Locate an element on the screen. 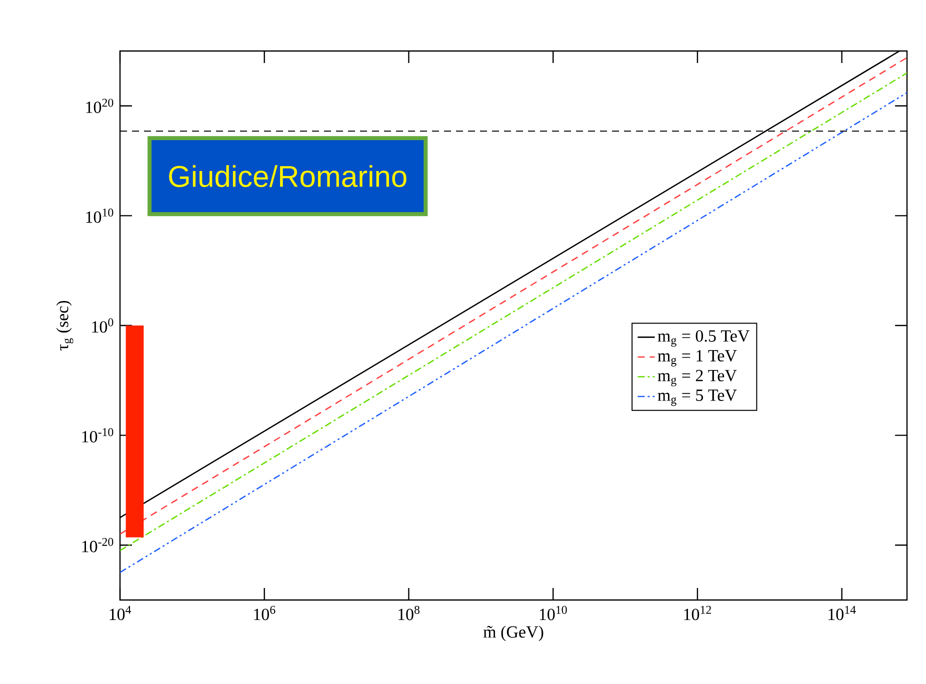  x-tick-label: 10$^{8}$ is located at coordinates (409, 613).